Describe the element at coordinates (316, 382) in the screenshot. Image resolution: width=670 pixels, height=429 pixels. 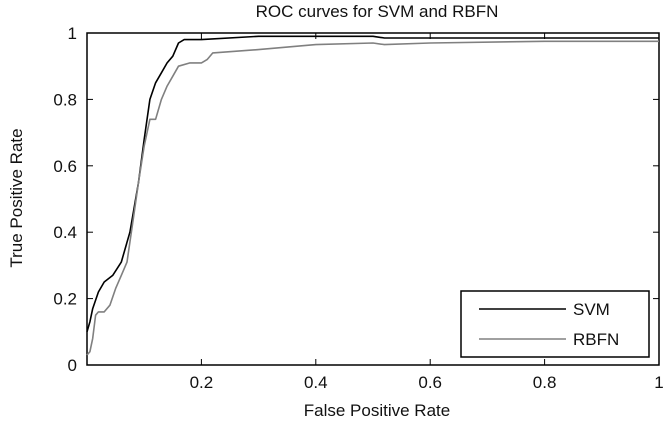
I see `x-tick-label: 0.4` at that location.